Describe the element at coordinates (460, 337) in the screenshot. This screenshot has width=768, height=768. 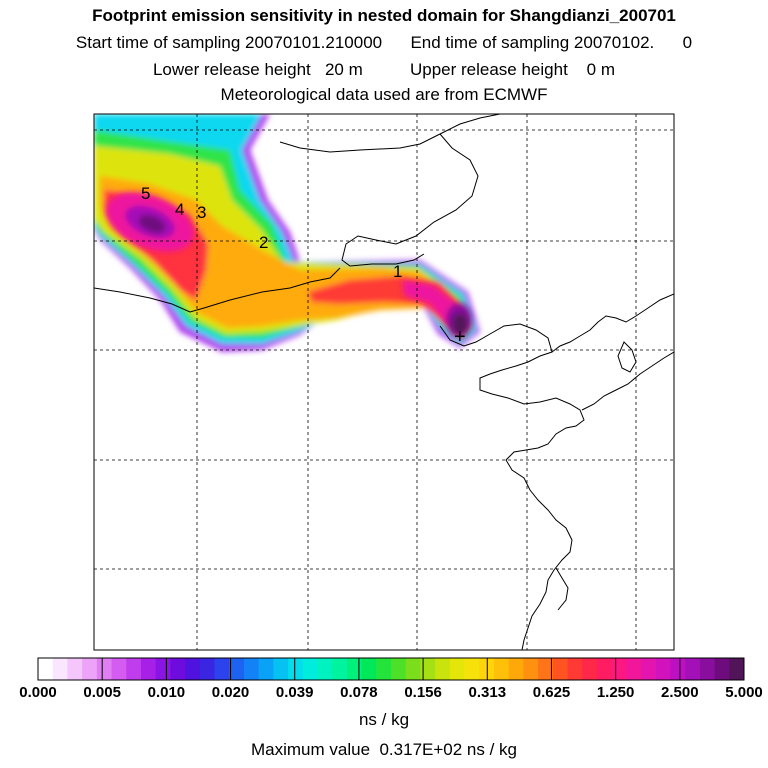
I see `receptor-marker: +` at that location.